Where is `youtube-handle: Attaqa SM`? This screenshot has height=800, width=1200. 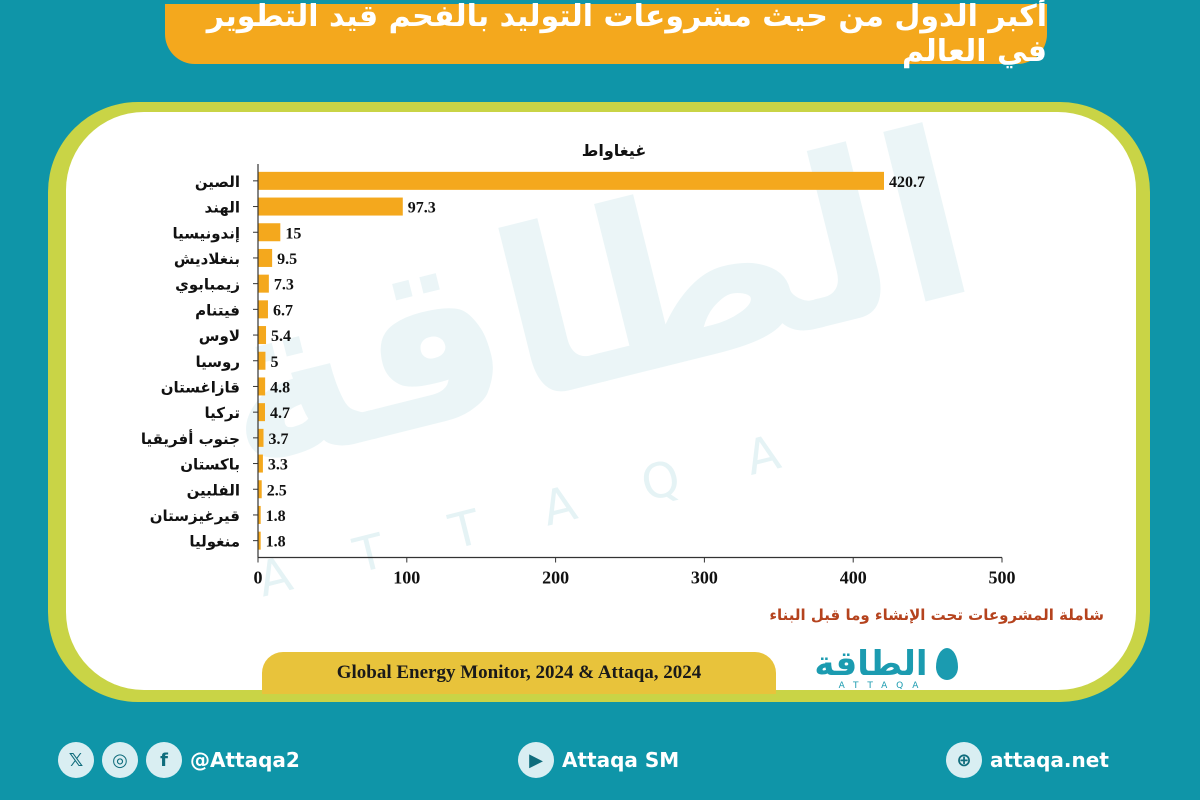
youtube-handle: Attaqa SM is located at coordinates (621, 760).